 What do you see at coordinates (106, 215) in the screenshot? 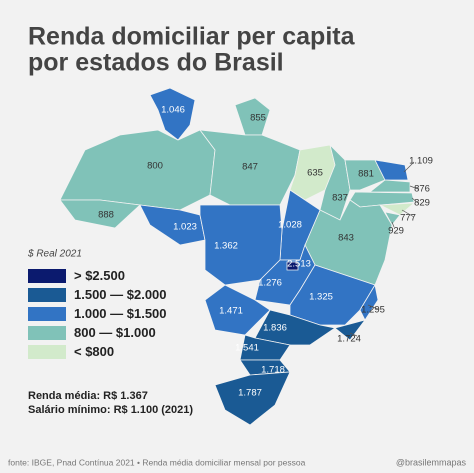
I see `state-value: 888` at bounding box center [106, 215].